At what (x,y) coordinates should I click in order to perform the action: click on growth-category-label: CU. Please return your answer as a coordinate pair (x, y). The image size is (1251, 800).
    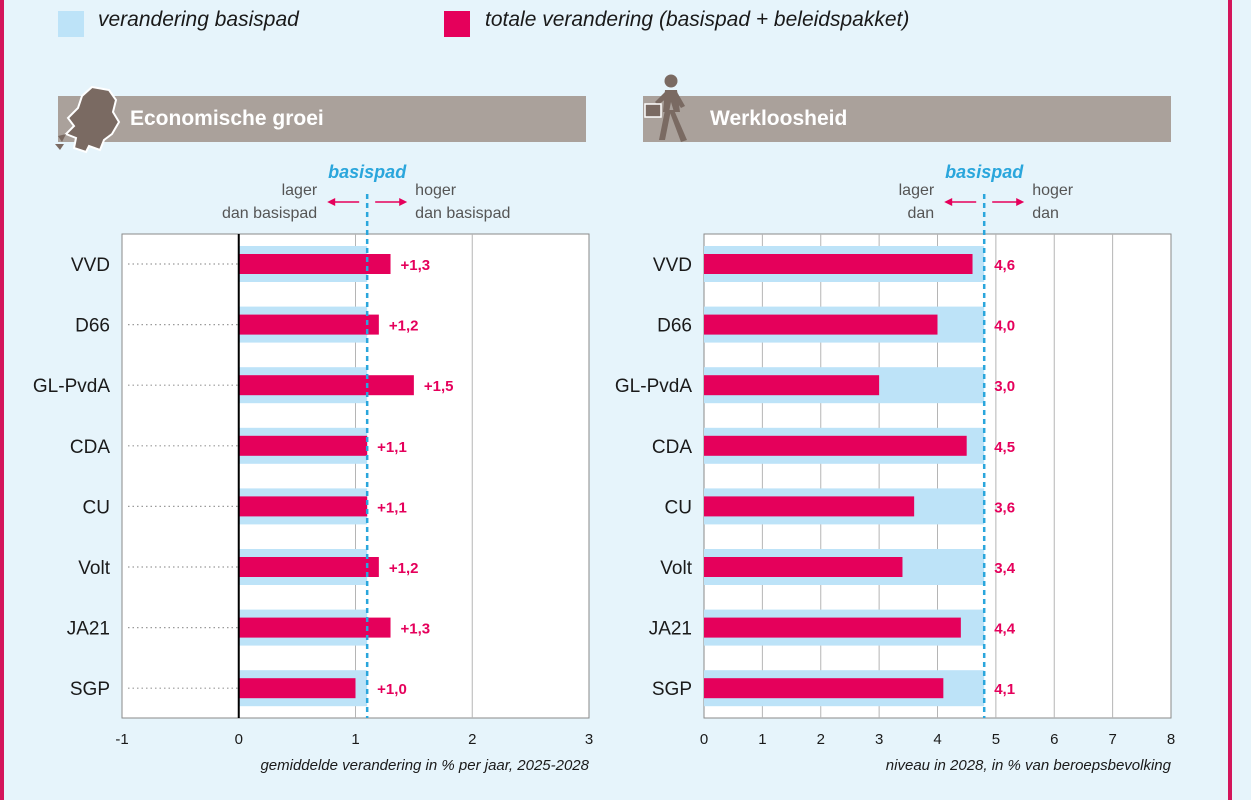
    Looking at the image, I should click on (96, 507).